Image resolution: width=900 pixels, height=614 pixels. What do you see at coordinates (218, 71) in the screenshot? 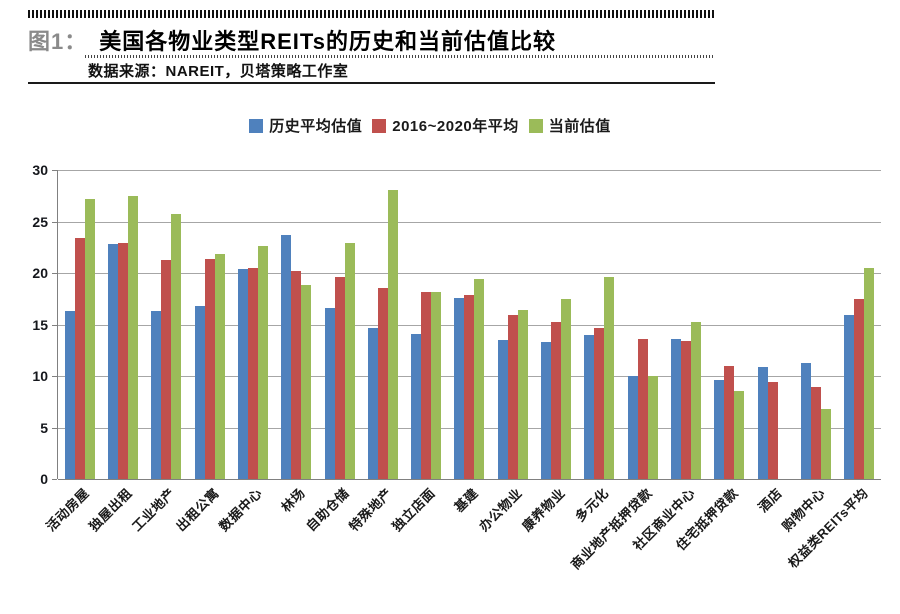
I see `data-source-label: 数据来源：NAREIT，贝塔策略工作室` at bounding box center [218, 71].